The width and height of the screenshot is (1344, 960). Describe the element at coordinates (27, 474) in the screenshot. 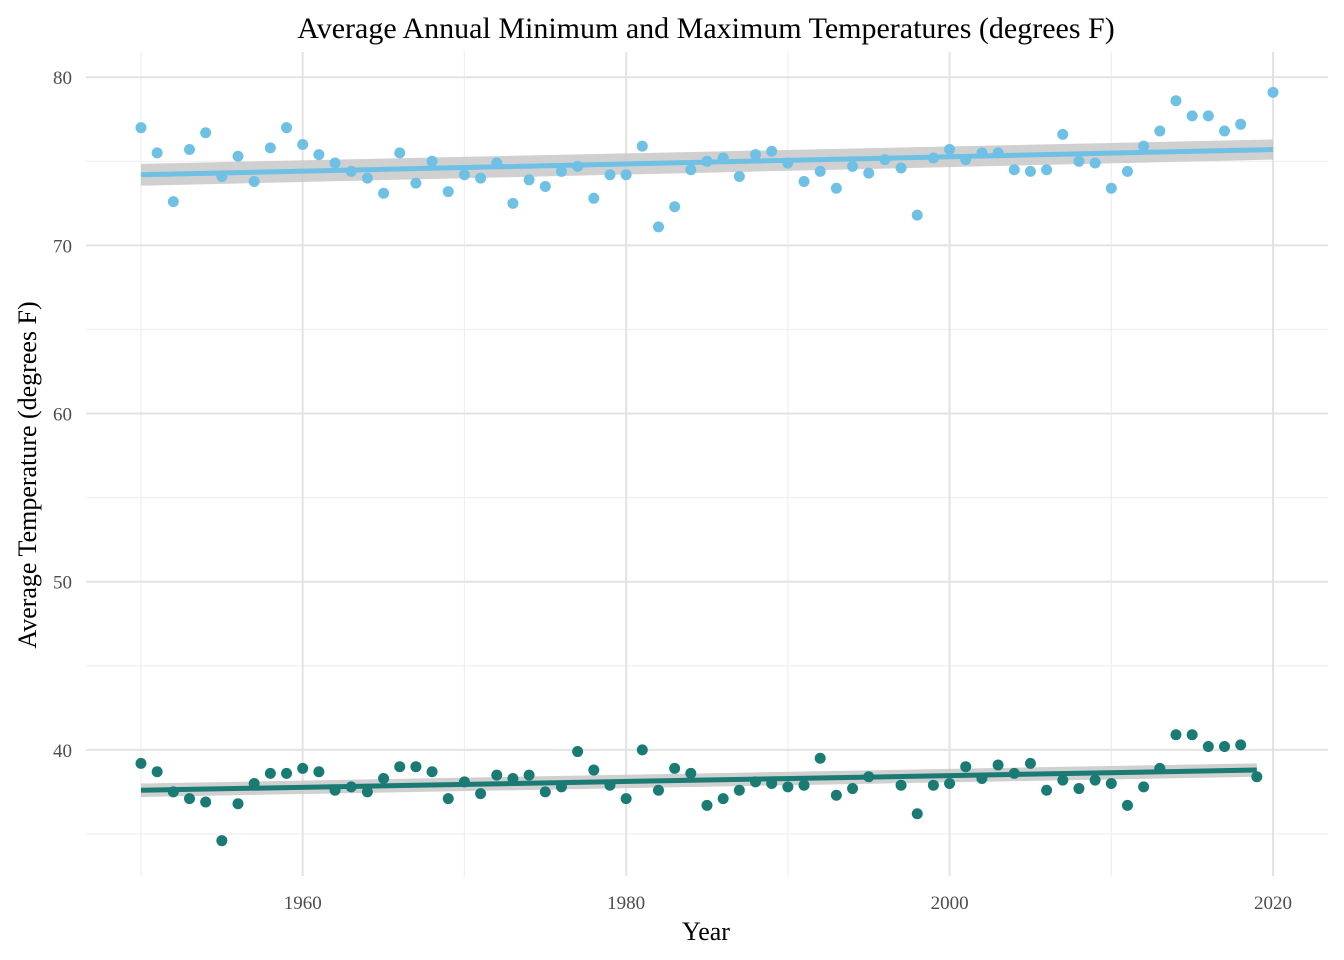

I see `y-axis-title: Average Temperature (degrees F)` at that location.